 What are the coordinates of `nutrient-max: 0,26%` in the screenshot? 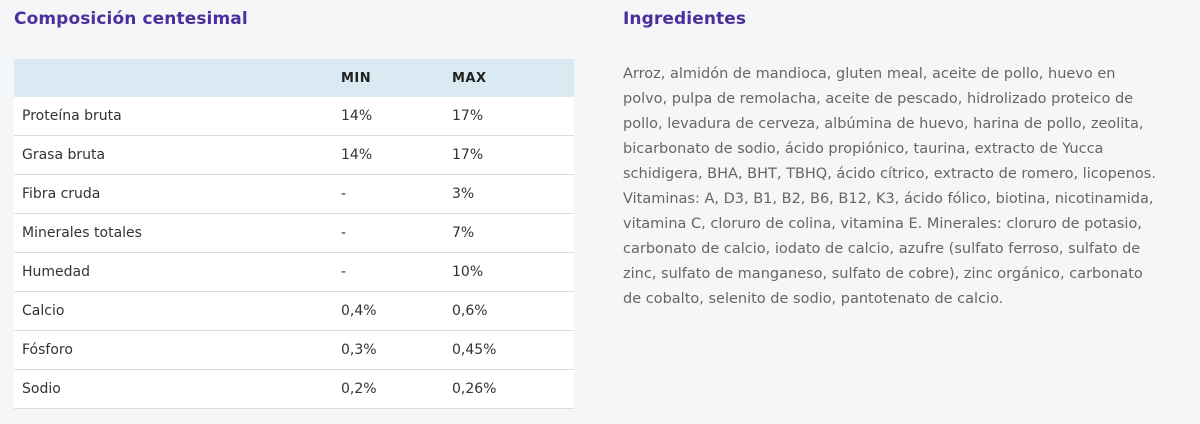 It's located at (509, 389).